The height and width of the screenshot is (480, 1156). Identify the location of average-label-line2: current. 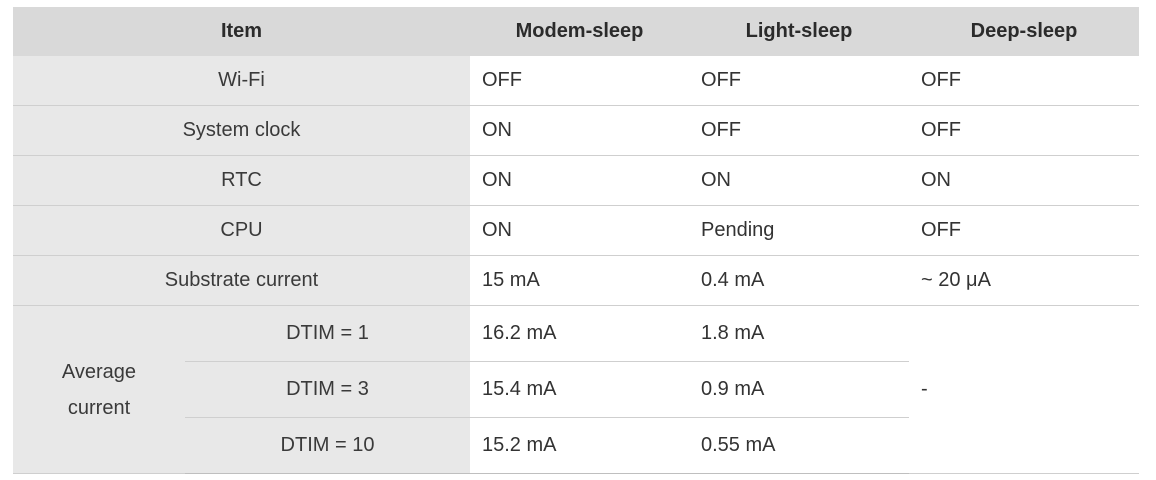
(99, 407).